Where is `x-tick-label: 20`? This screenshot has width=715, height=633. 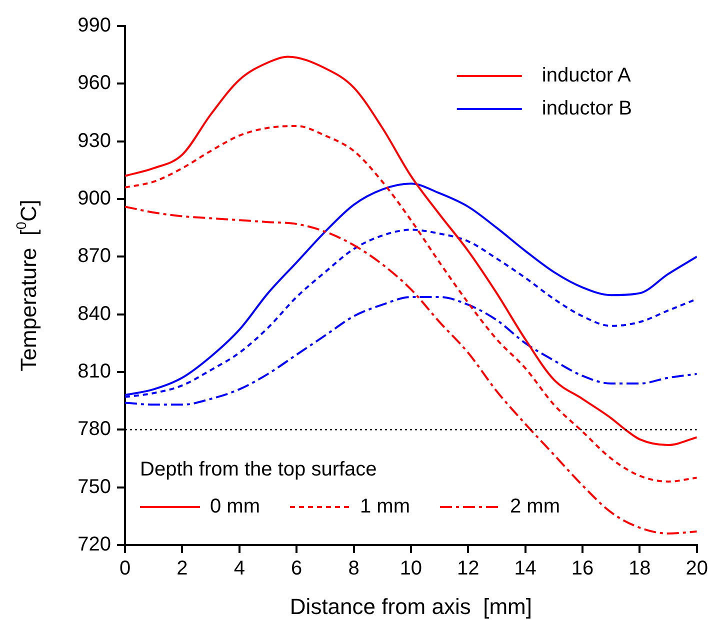 x-tick-label: 20 is located at coordinates (697, 569).